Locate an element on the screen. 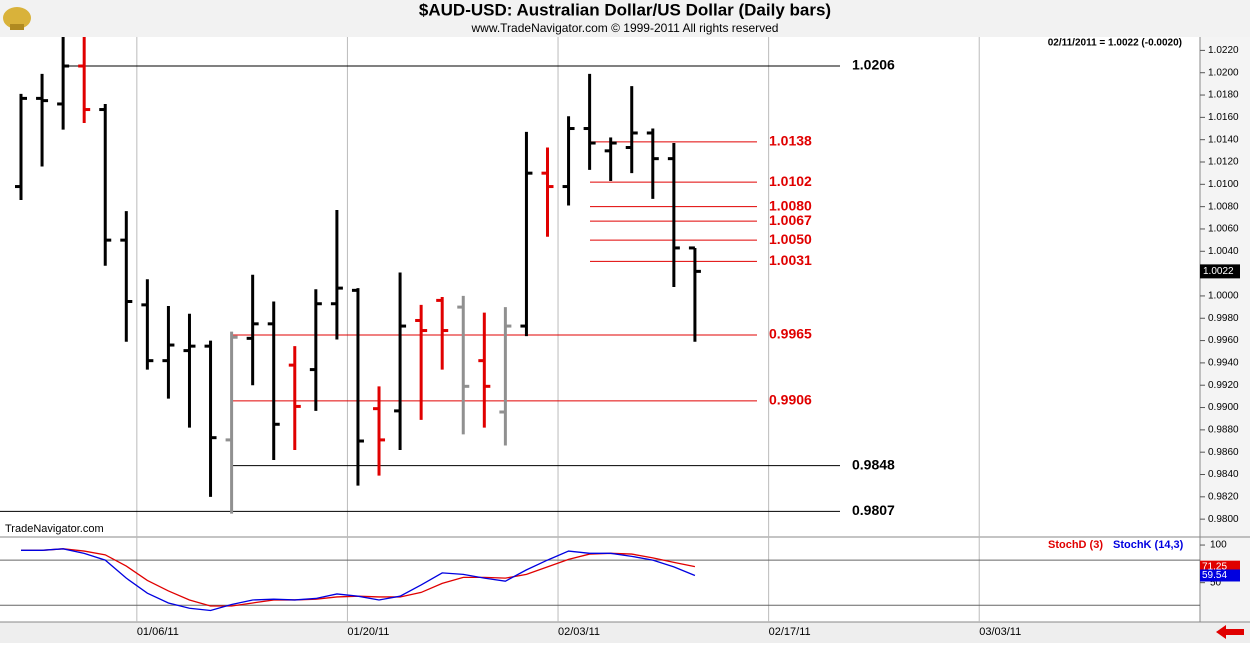 This screenshot has width=1250, height=648. last-value: 71.25 is located at coordinates (1214, 566).